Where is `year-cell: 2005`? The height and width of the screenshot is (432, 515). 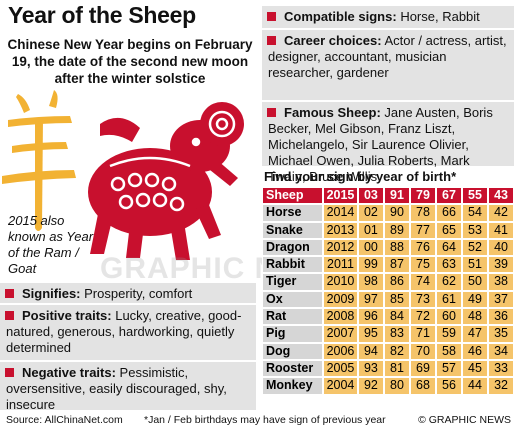
year-cell: 2005 is located at coordinates (340, 368).